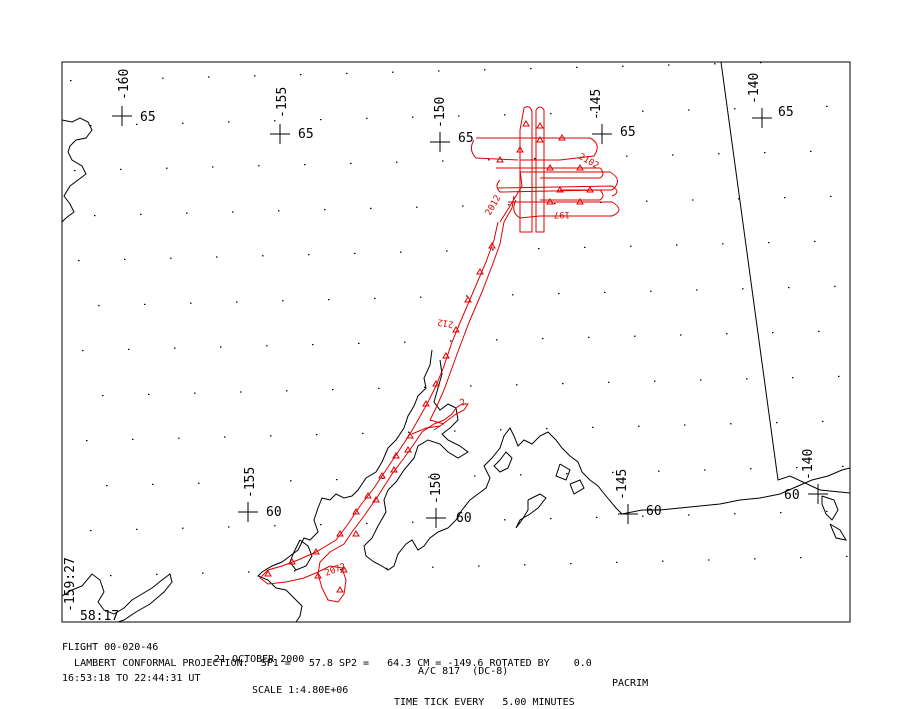 This screenshot has width=913, height=709. I want to click on lon-label-140: -140, so click(754, 88).